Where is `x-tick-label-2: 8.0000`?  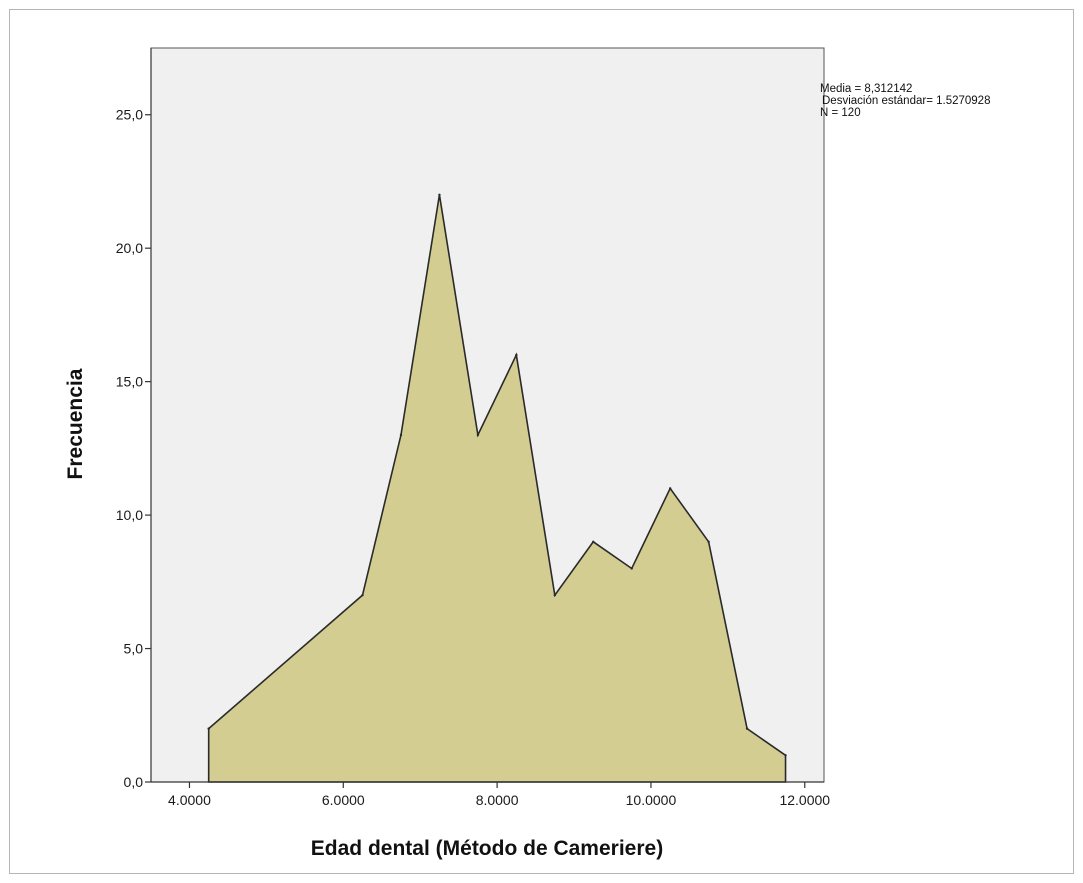 x-tick-label-2: 8.0000 is located at coordinates (497, 800).